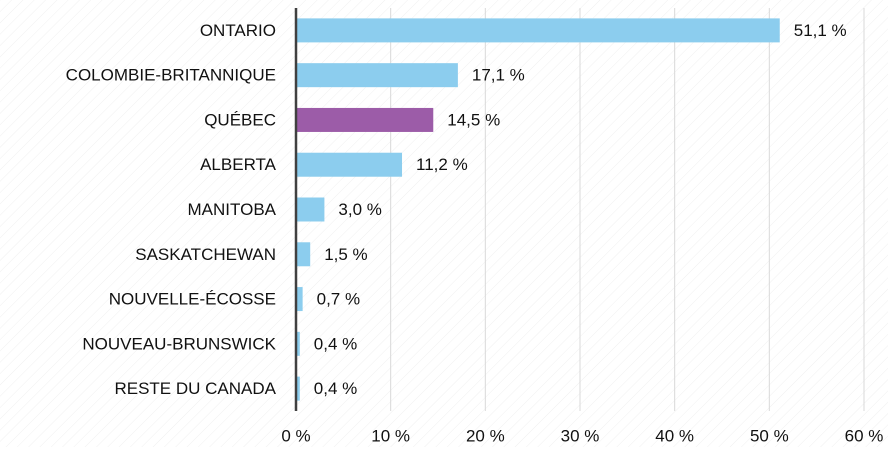  Describe the element at coordinates (473, 119) in the screenshot. I see `value-label: 14,5 %` at that location.